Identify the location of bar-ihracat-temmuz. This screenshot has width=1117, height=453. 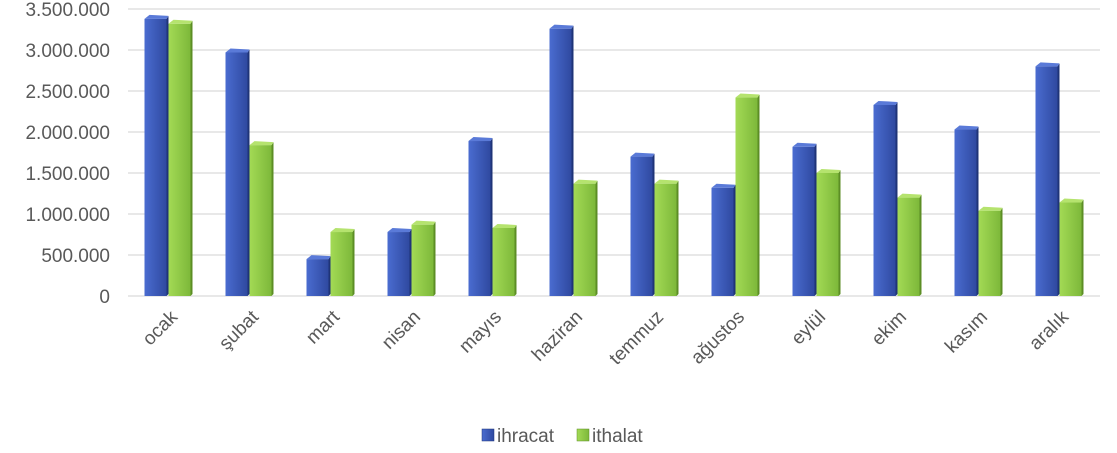
(642, 224).